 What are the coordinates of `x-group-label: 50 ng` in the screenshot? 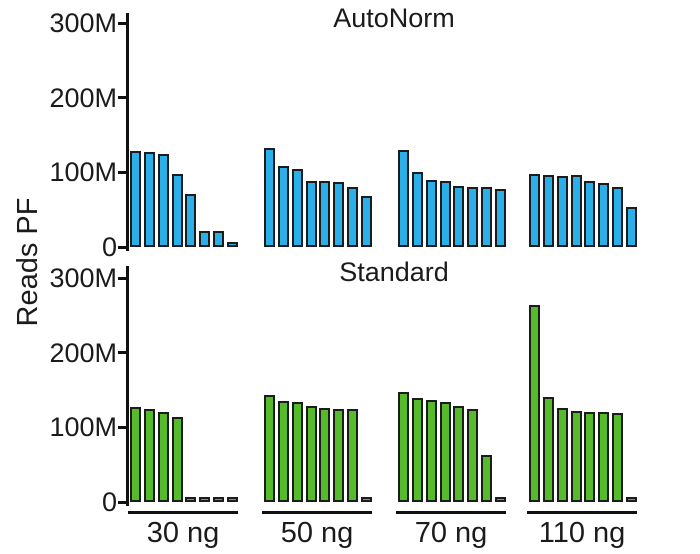 It's located at (317, 533).